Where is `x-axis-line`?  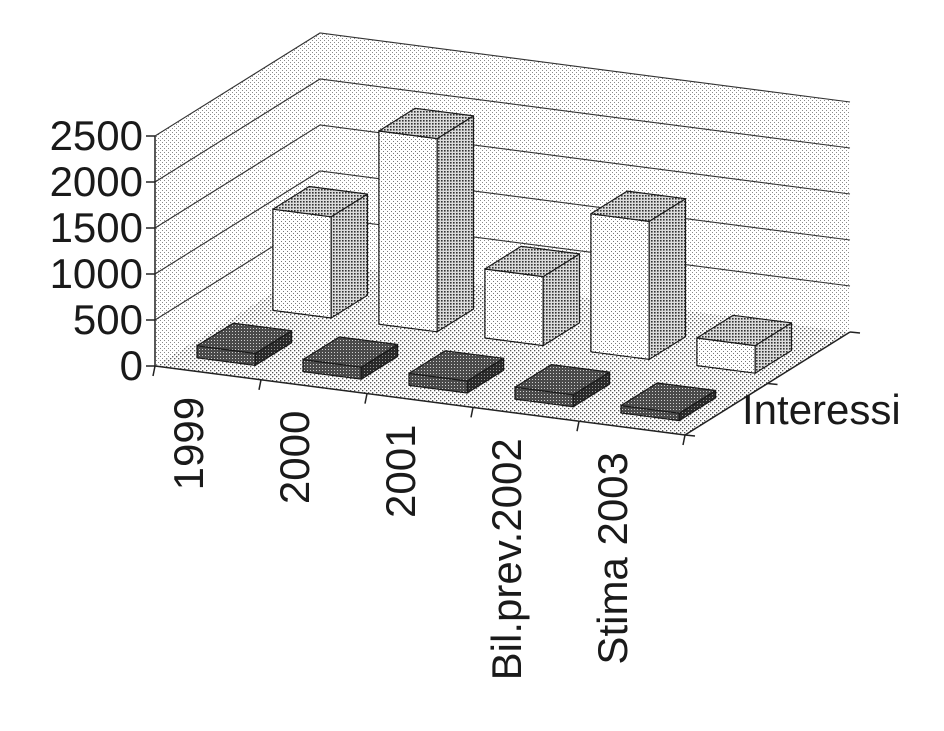
x-axis-line is located at coordinates (420, 400).